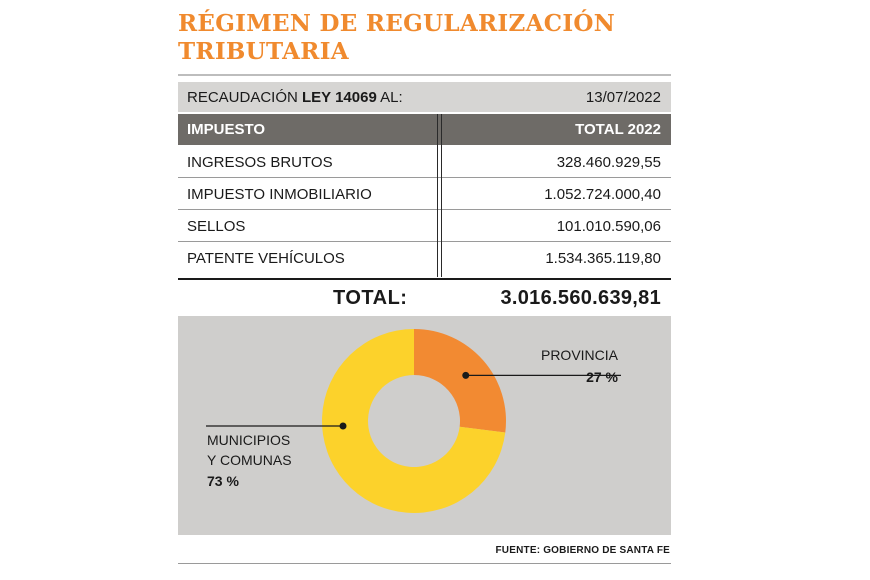  What do you see at coordinates (580, 355) in the screenshot?
I see `slice-label-0: PROVINCIA` at bounding box center [580, 355].